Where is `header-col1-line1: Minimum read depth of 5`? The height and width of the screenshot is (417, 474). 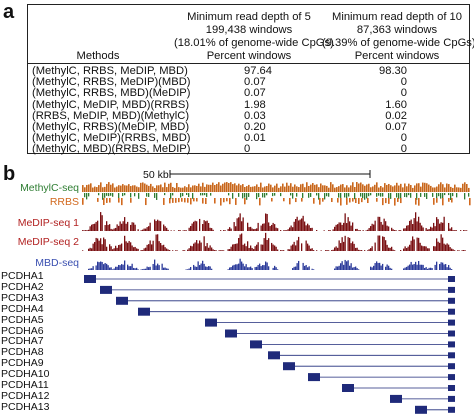 header-col1-line1: Minimum read depth of 5 is located at coordinates (249, 17).